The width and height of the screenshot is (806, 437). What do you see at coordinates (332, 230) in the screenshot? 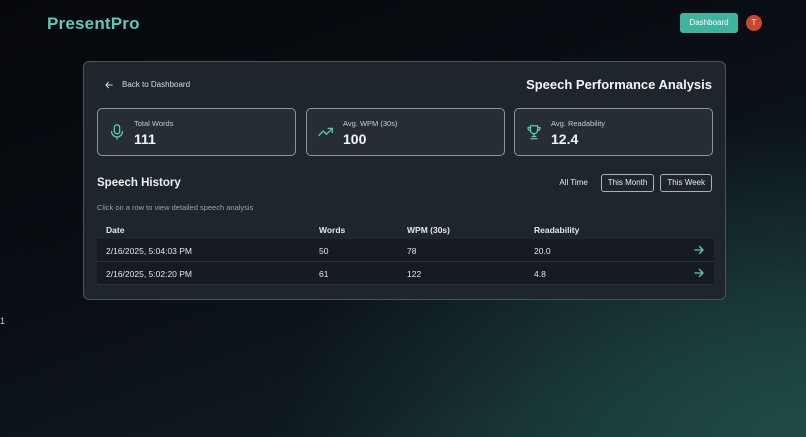
I see `column-header-words: Words` at bounding box center [332, 230].